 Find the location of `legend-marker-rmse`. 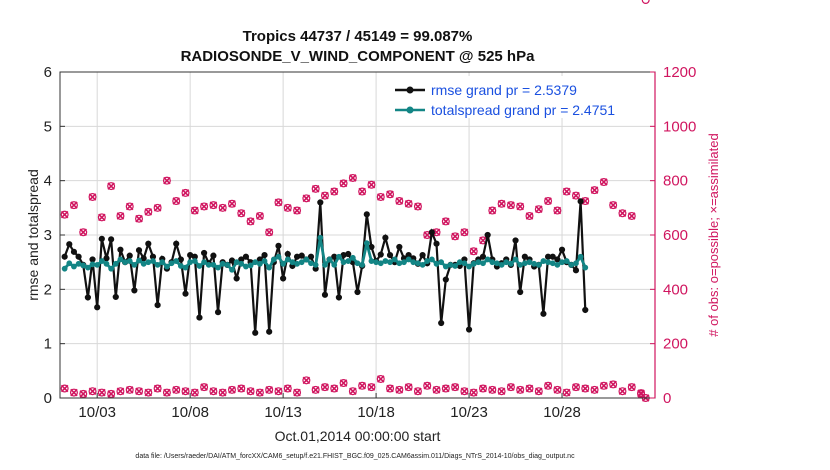

legend-marker-rmse is located at coordinates (410, 90).